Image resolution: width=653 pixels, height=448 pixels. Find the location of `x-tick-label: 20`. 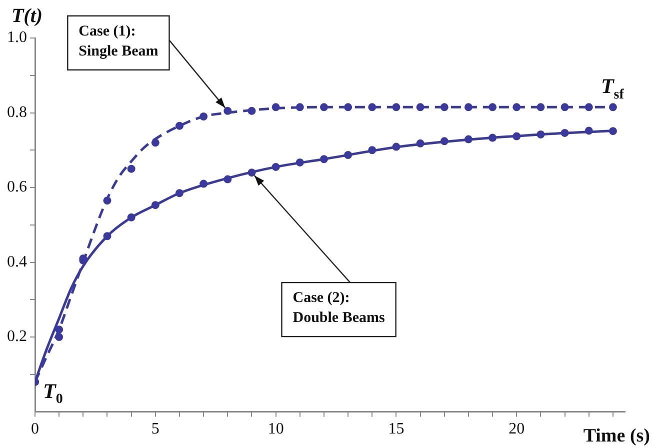

x-tick-label: 20 is located at coordinates (516, 429).